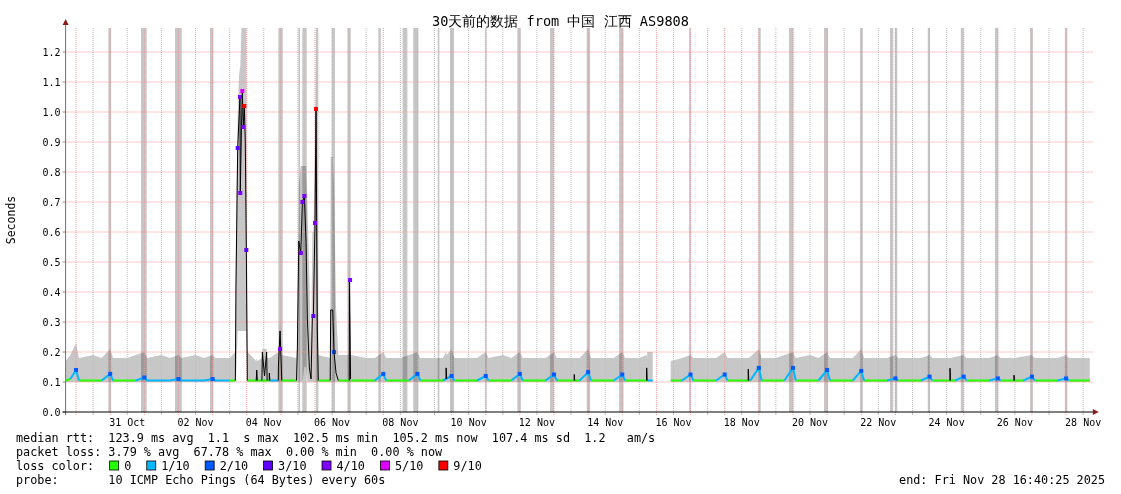 This screenshot has width=1121, height=494. I want to click on x-tick-label: 16 Nov, so click(673, 422).